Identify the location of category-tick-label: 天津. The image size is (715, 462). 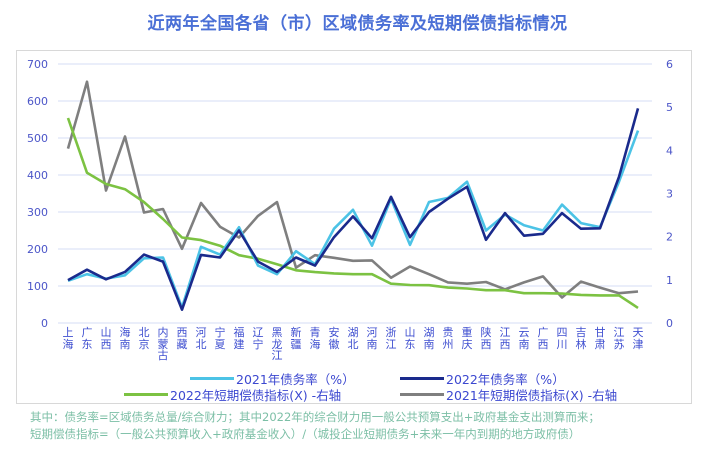
(638, 338).